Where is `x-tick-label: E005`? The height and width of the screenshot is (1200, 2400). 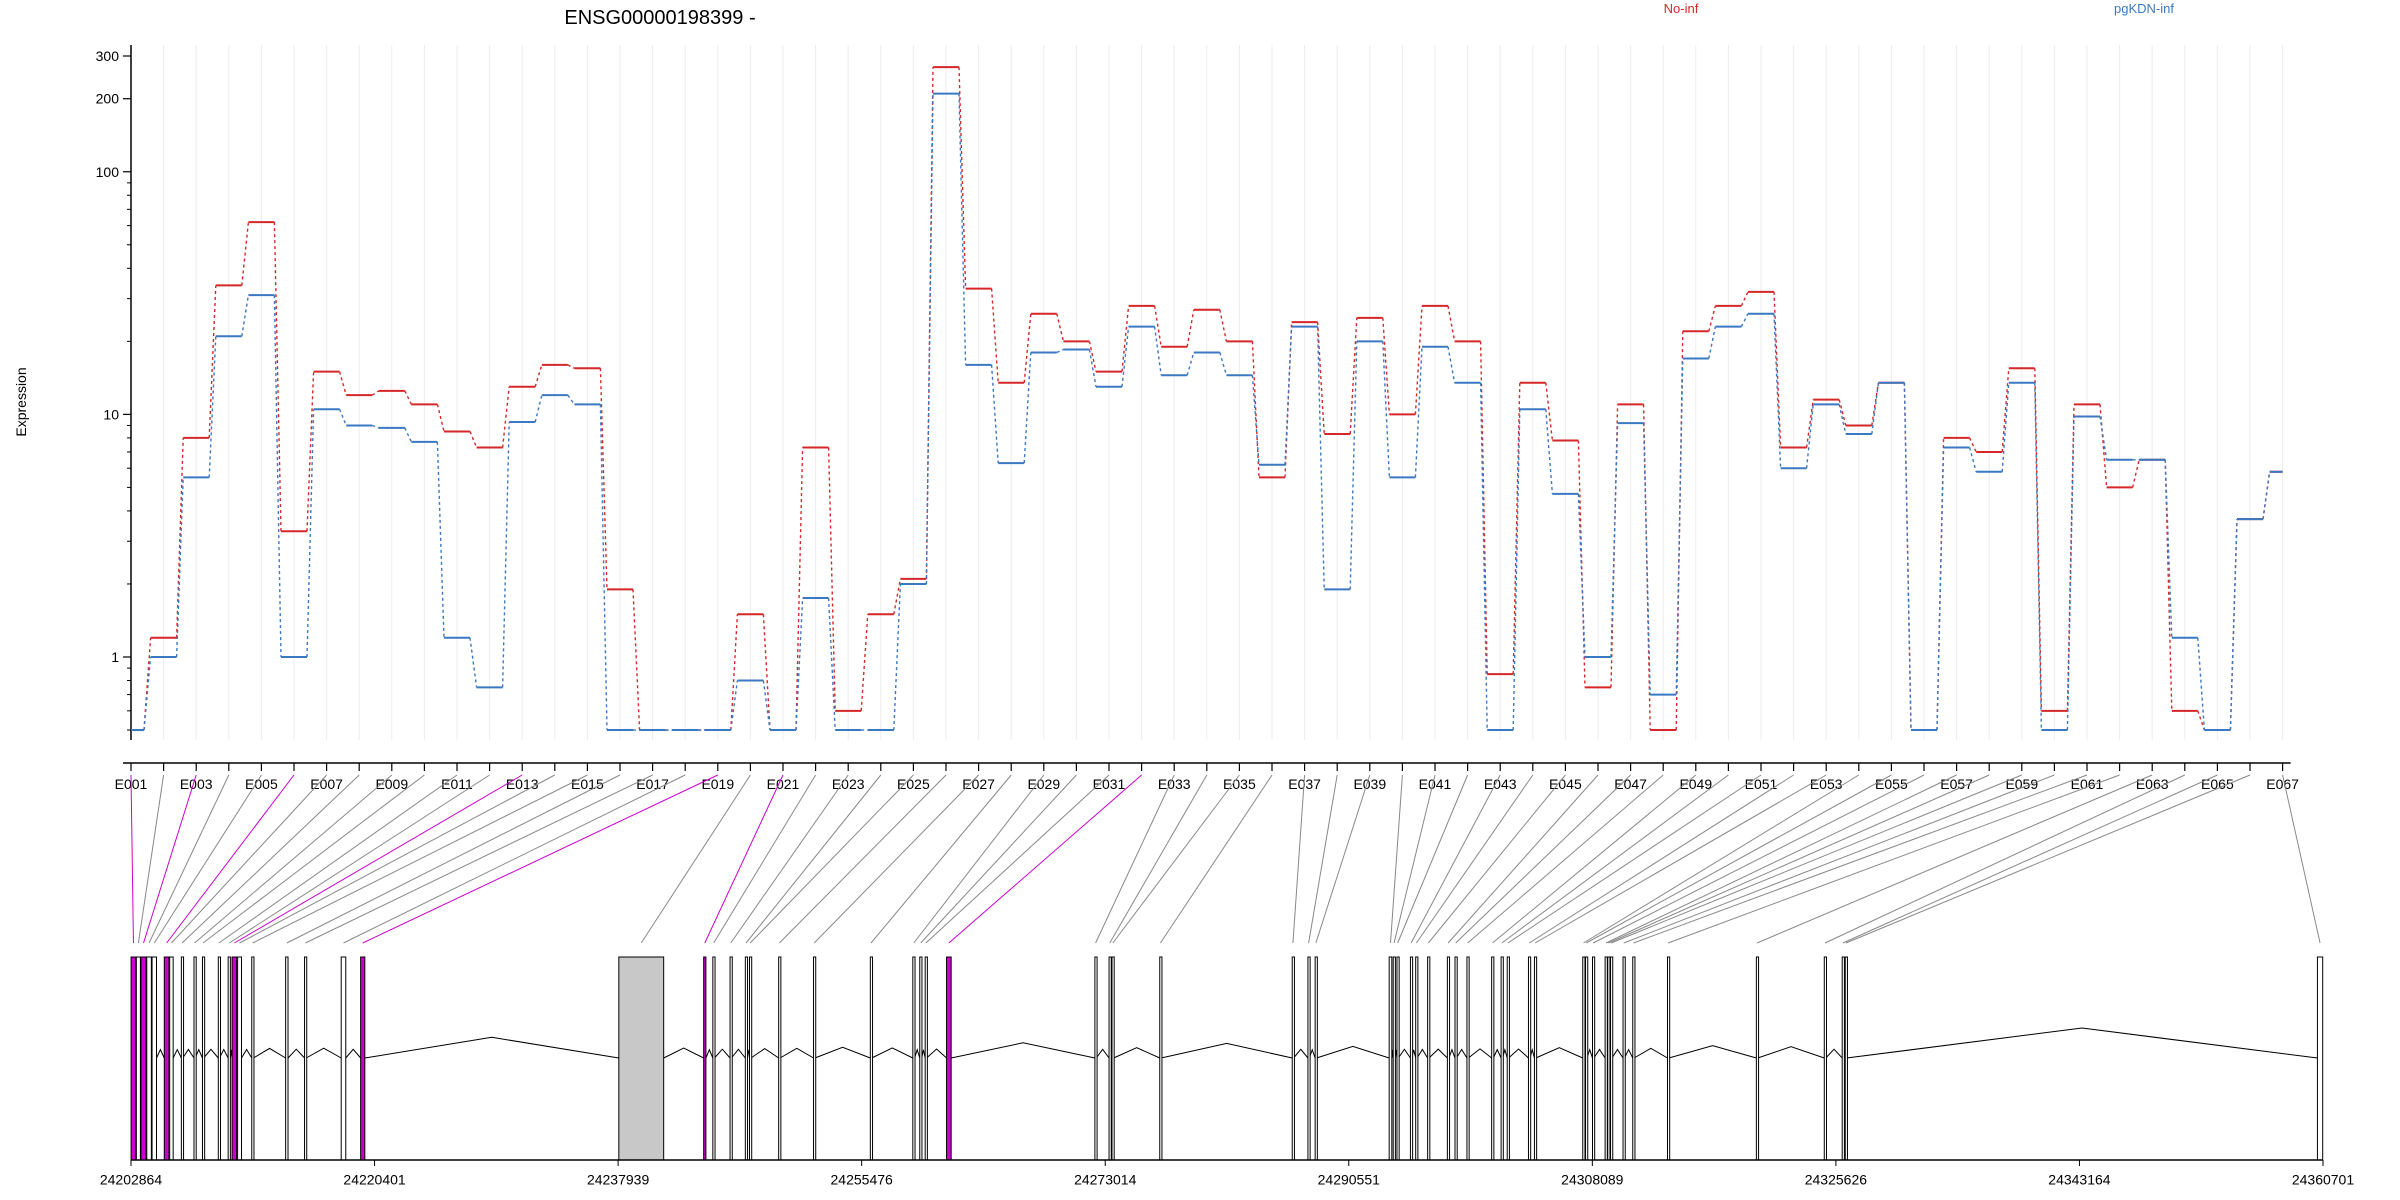
x-tick-label: E005 is located at coordinates (261, 784).